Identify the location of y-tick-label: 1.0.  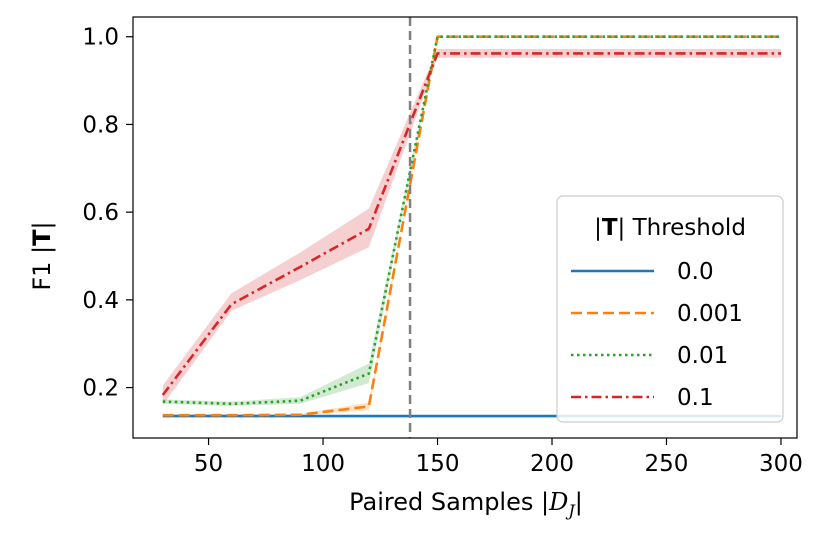
(100, 38).